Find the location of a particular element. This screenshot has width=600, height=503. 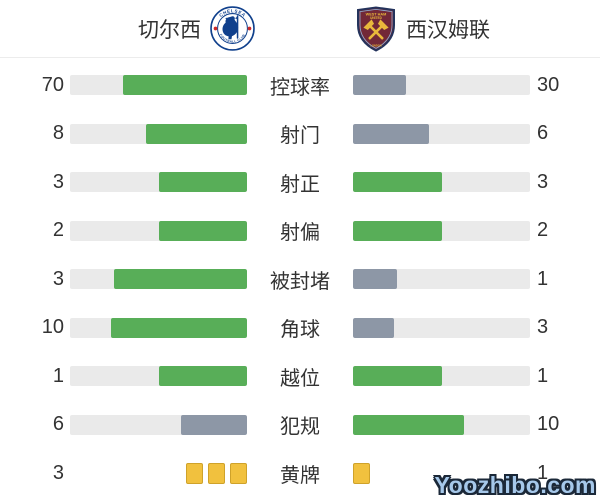

stat-label: 犯规 is located at coordinates (300, 427).